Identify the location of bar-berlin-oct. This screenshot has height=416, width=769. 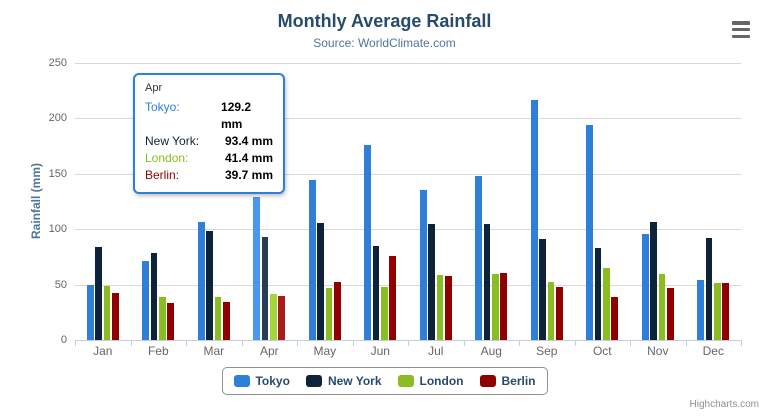
(615, 318).